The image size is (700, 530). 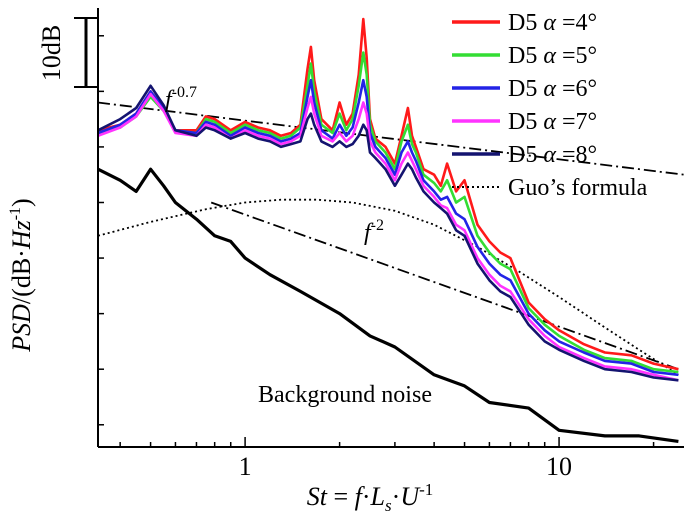 I want to click on scale-bar: 10dB, so click(x=67, y=52).